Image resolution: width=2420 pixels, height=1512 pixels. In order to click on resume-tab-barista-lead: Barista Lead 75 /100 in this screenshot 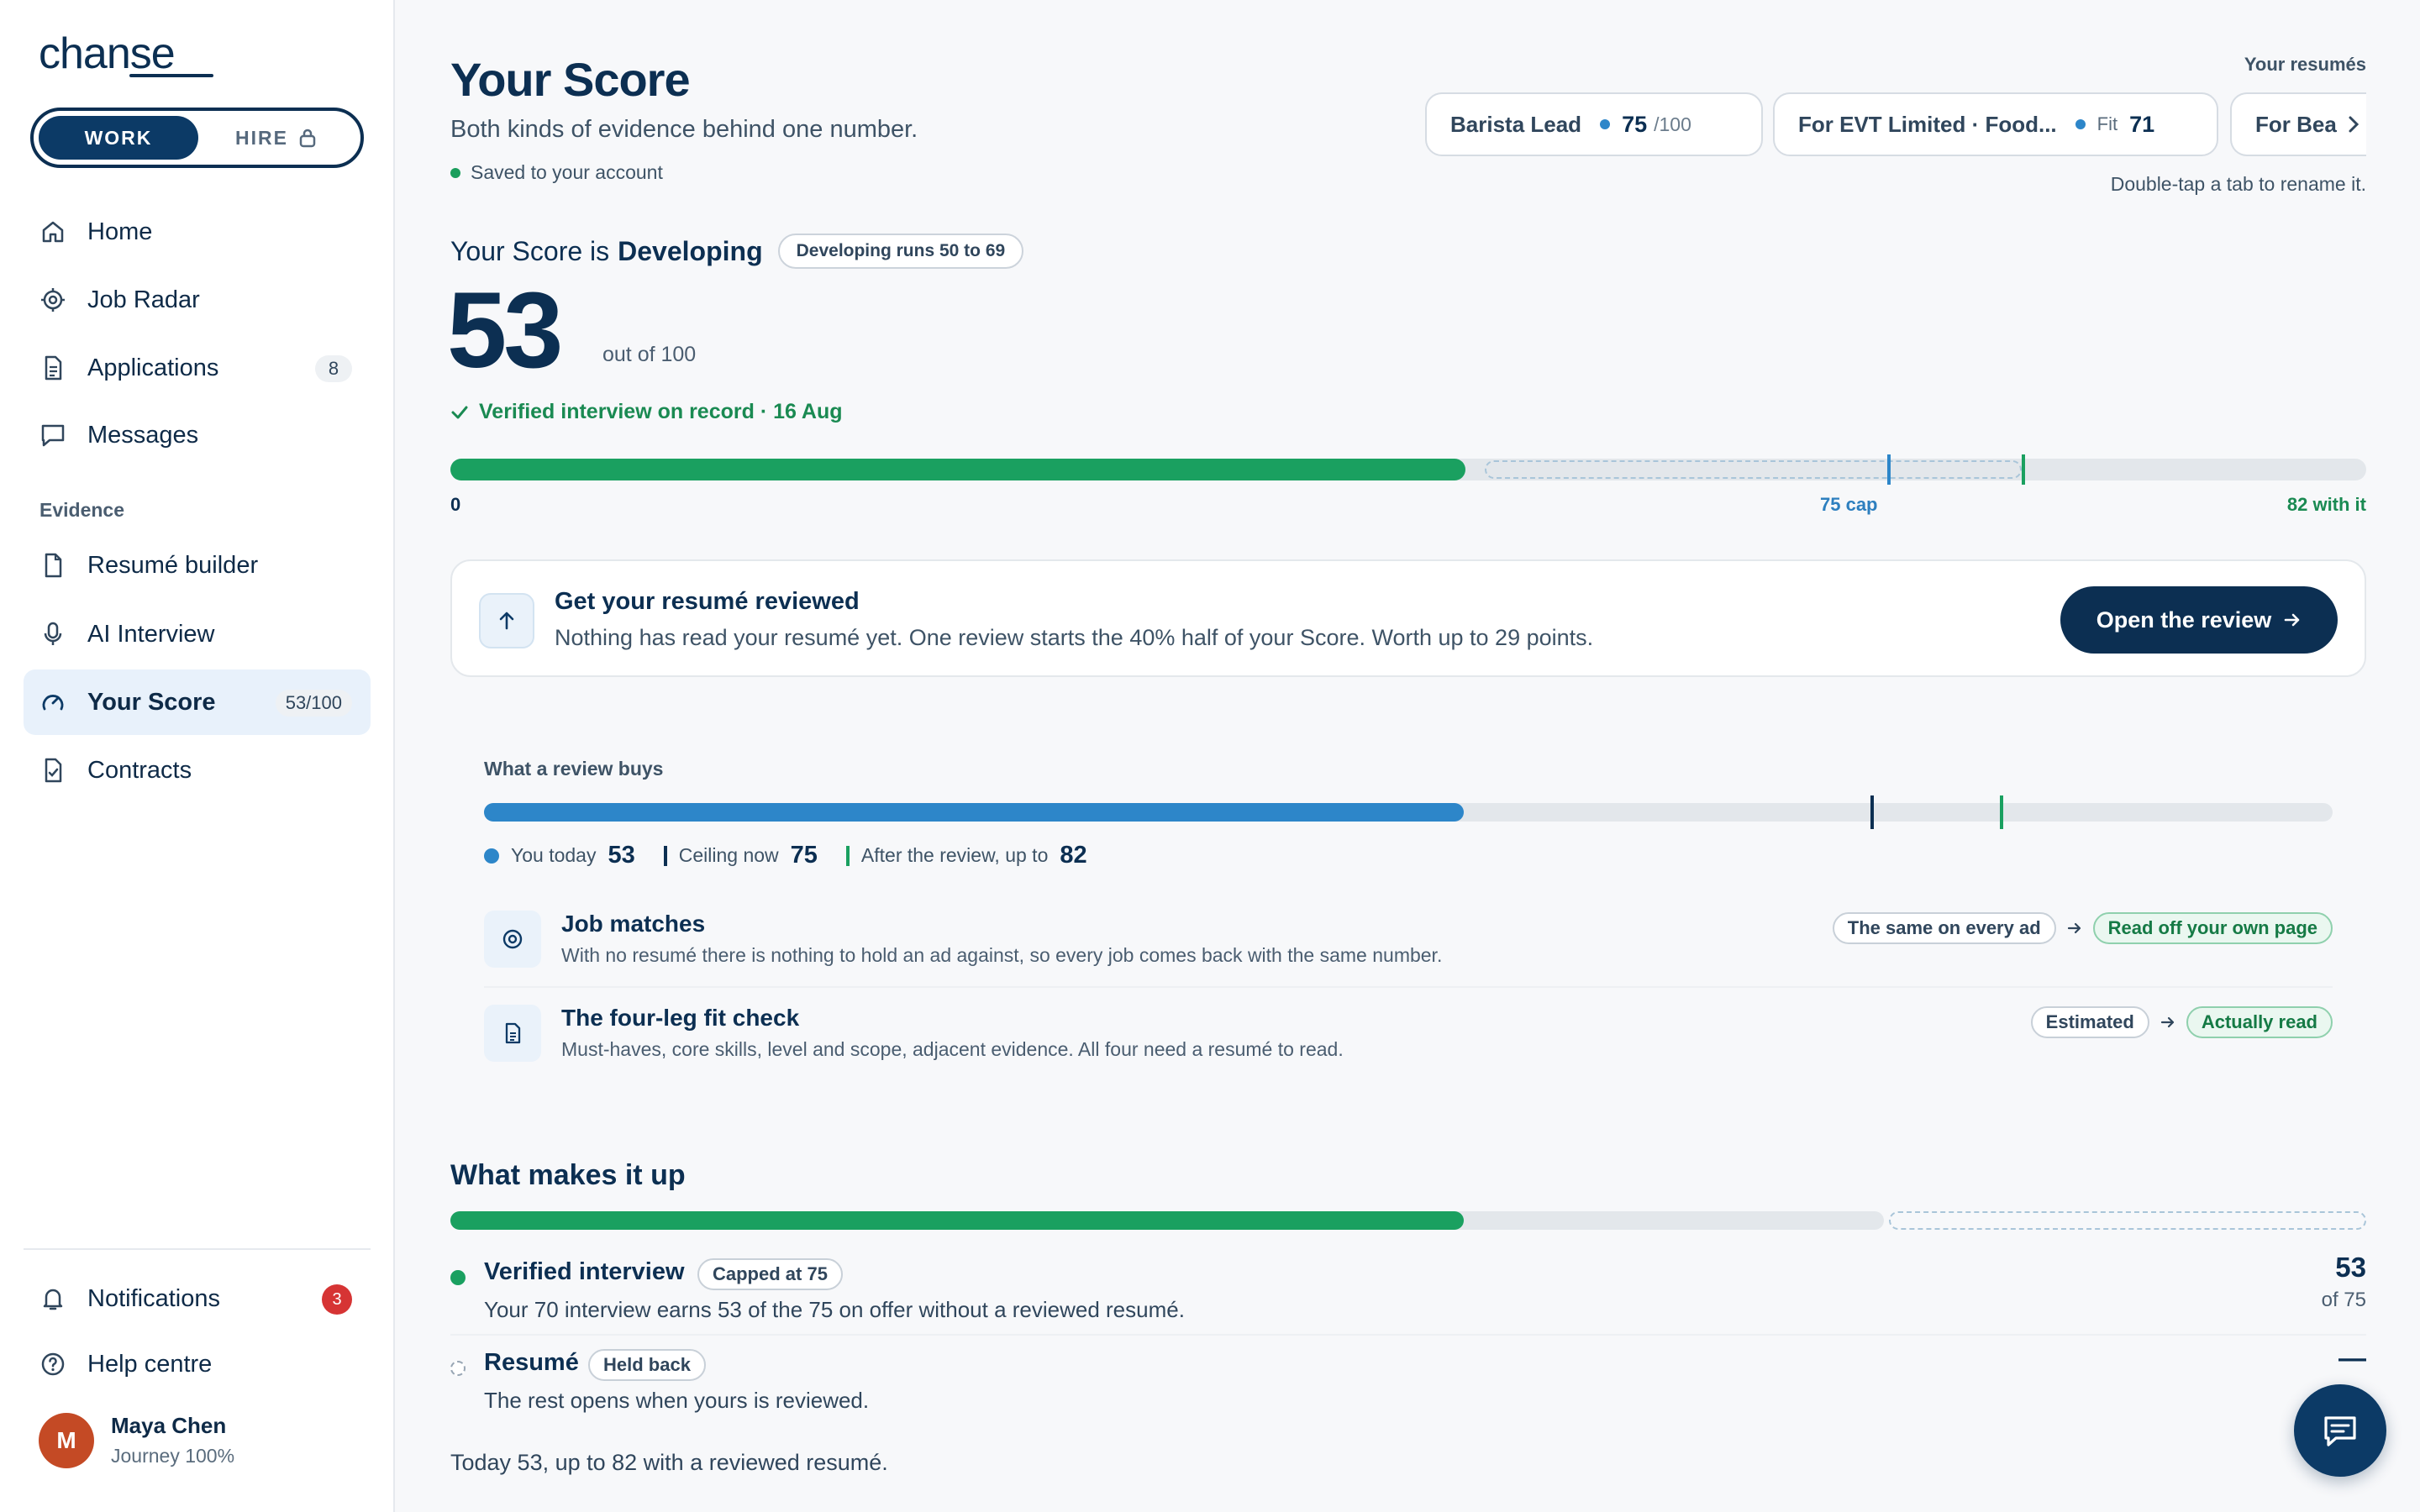, I will do `click(1594, 124)`.